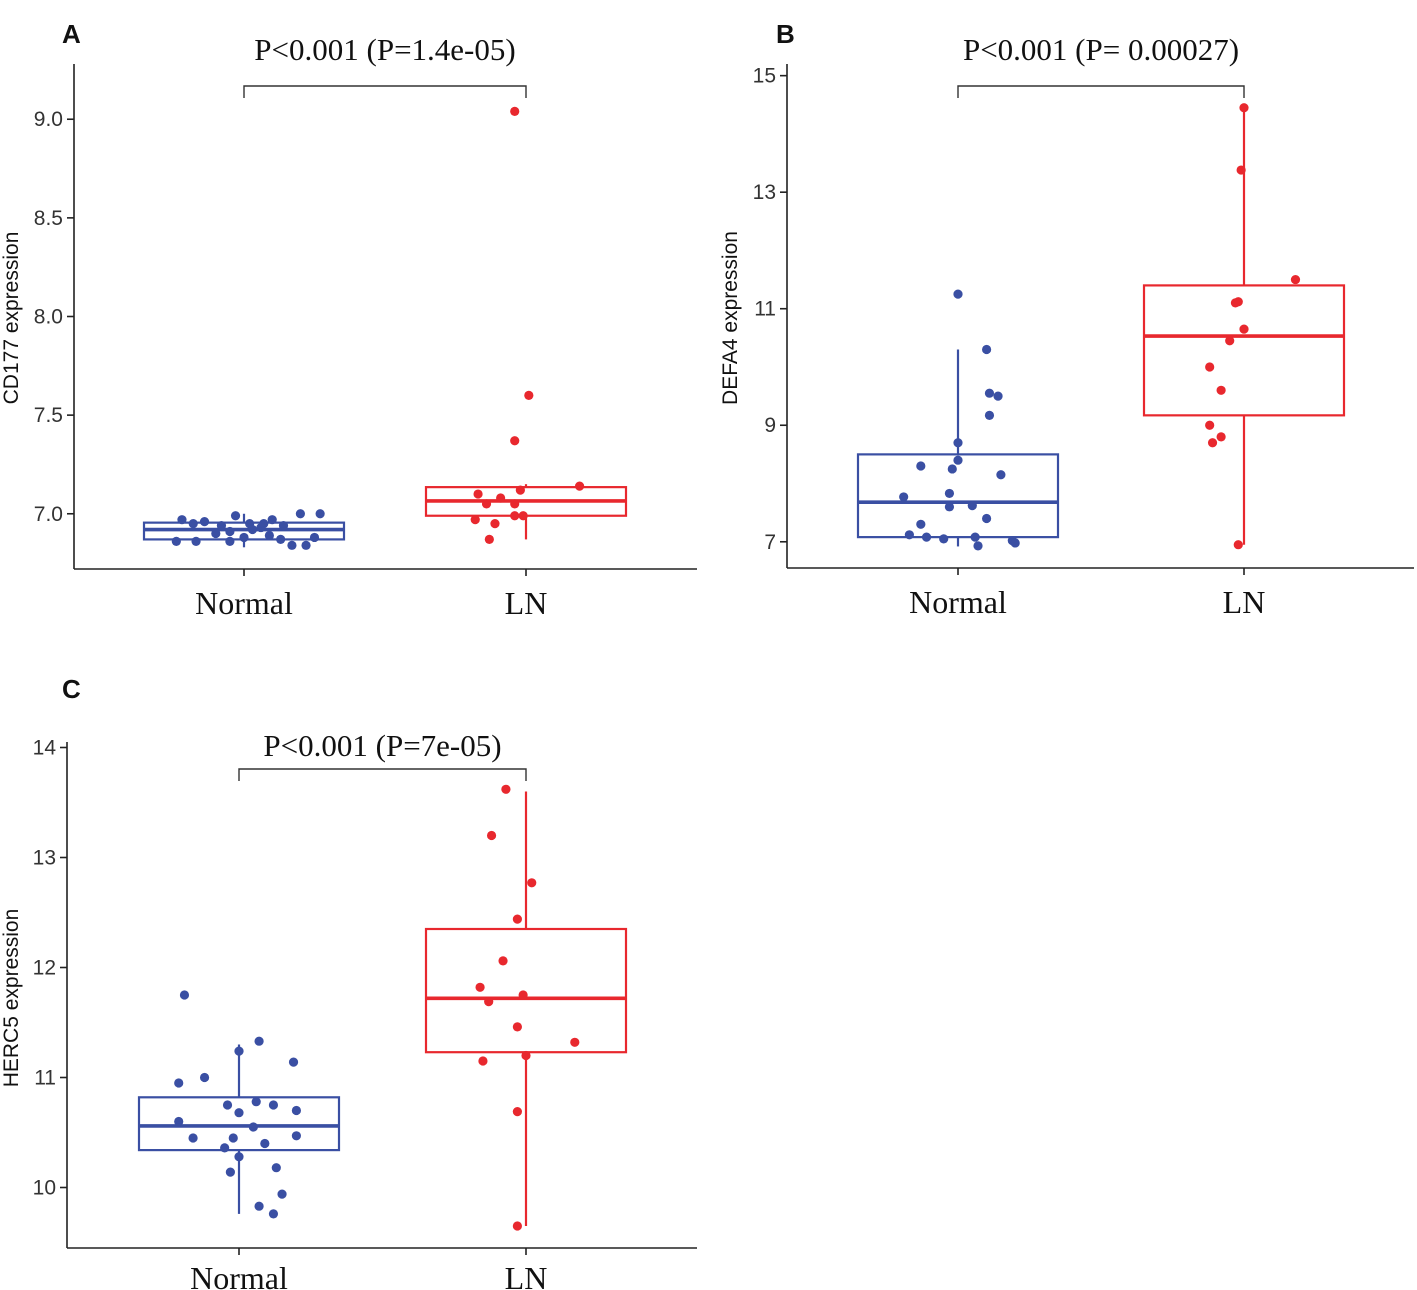 This screenshot has width=1417, height=1290. I want to click on y-axis-title: DEFA4 expression, so click(730, 318).